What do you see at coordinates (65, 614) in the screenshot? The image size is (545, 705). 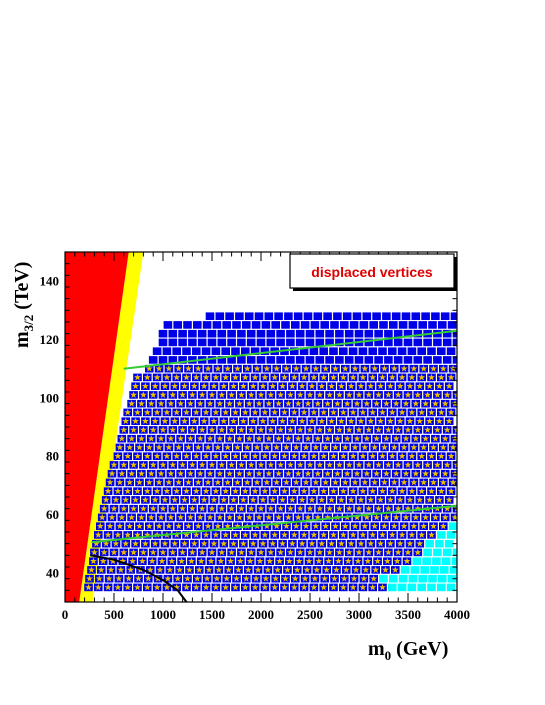 I see `x-tick-label: 0` at bounding box center [65, 614].